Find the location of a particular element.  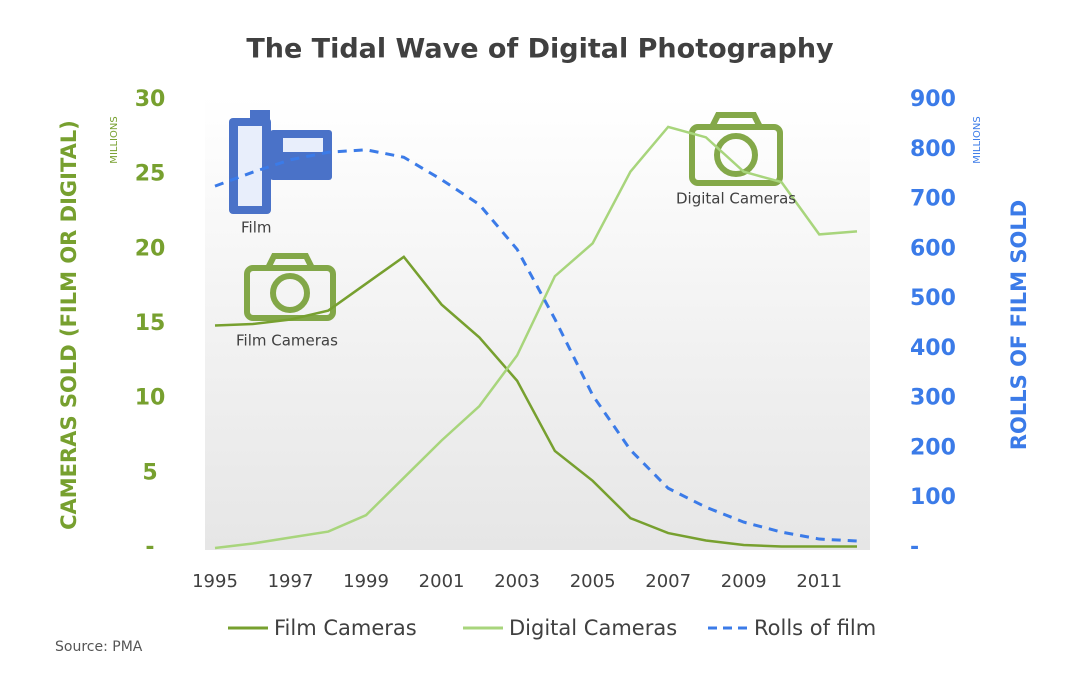

y-tick-label: 10 is located at coordinates (150, 398).